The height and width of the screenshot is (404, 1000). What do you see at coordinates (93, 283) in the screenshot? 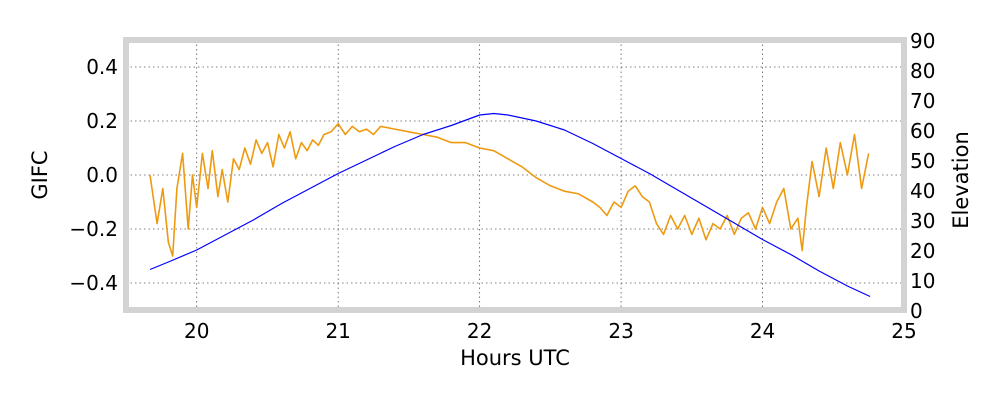
I see `y-tick-label: −0.4` at bounding box center [93, 283].